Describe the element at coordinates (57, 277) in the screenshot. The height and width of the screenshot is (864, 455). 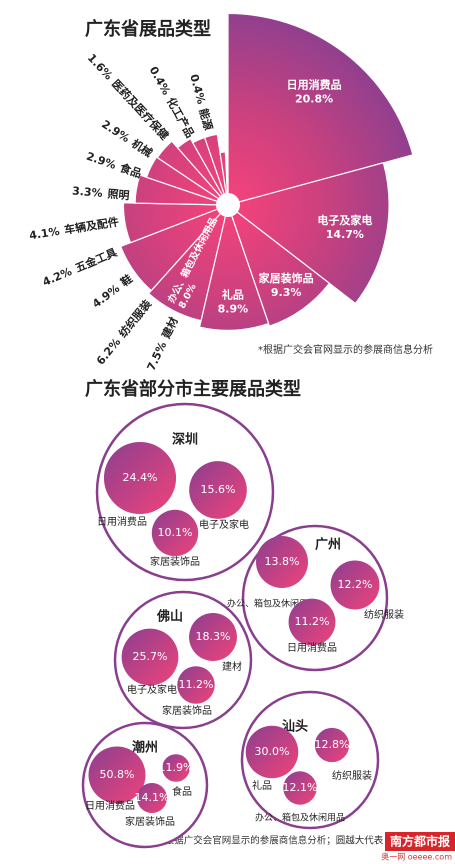
I see `value-label: 4.2%` at that location.